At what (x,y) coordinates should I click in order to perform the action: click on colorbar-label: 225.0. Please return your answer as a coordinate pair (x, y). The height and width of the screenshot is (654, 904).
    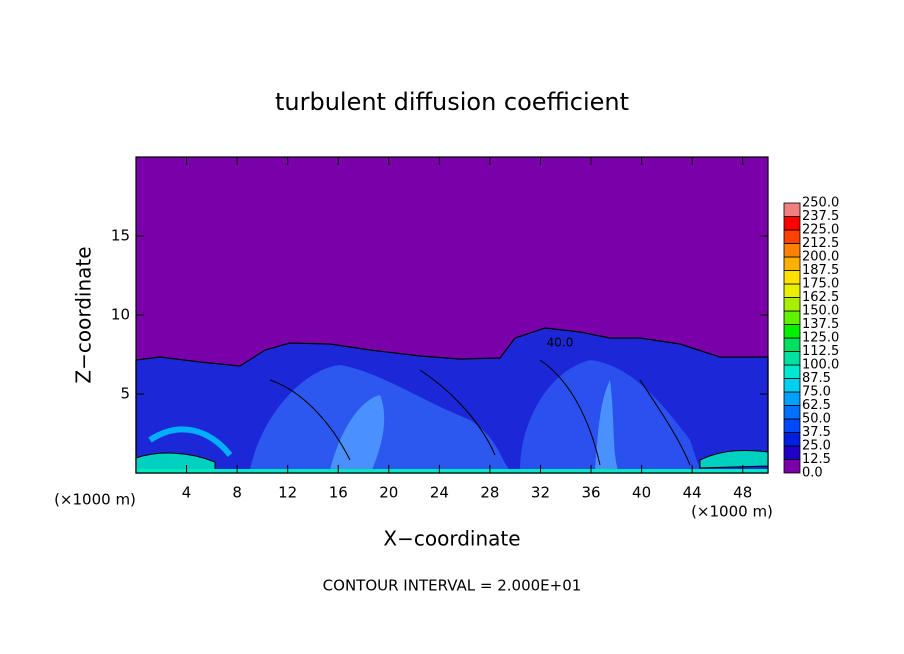
    Looking at the image, I should click on (820, 230).